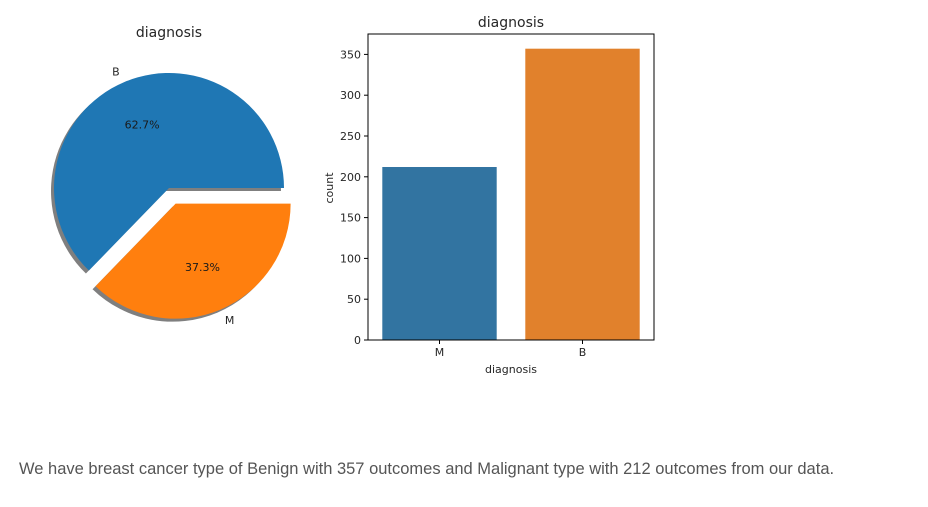  What do you see at coordinates (350, 258) in the screenshot?
I see `bar-y-tick-label-100: 100` at bounding box center [350, 258].